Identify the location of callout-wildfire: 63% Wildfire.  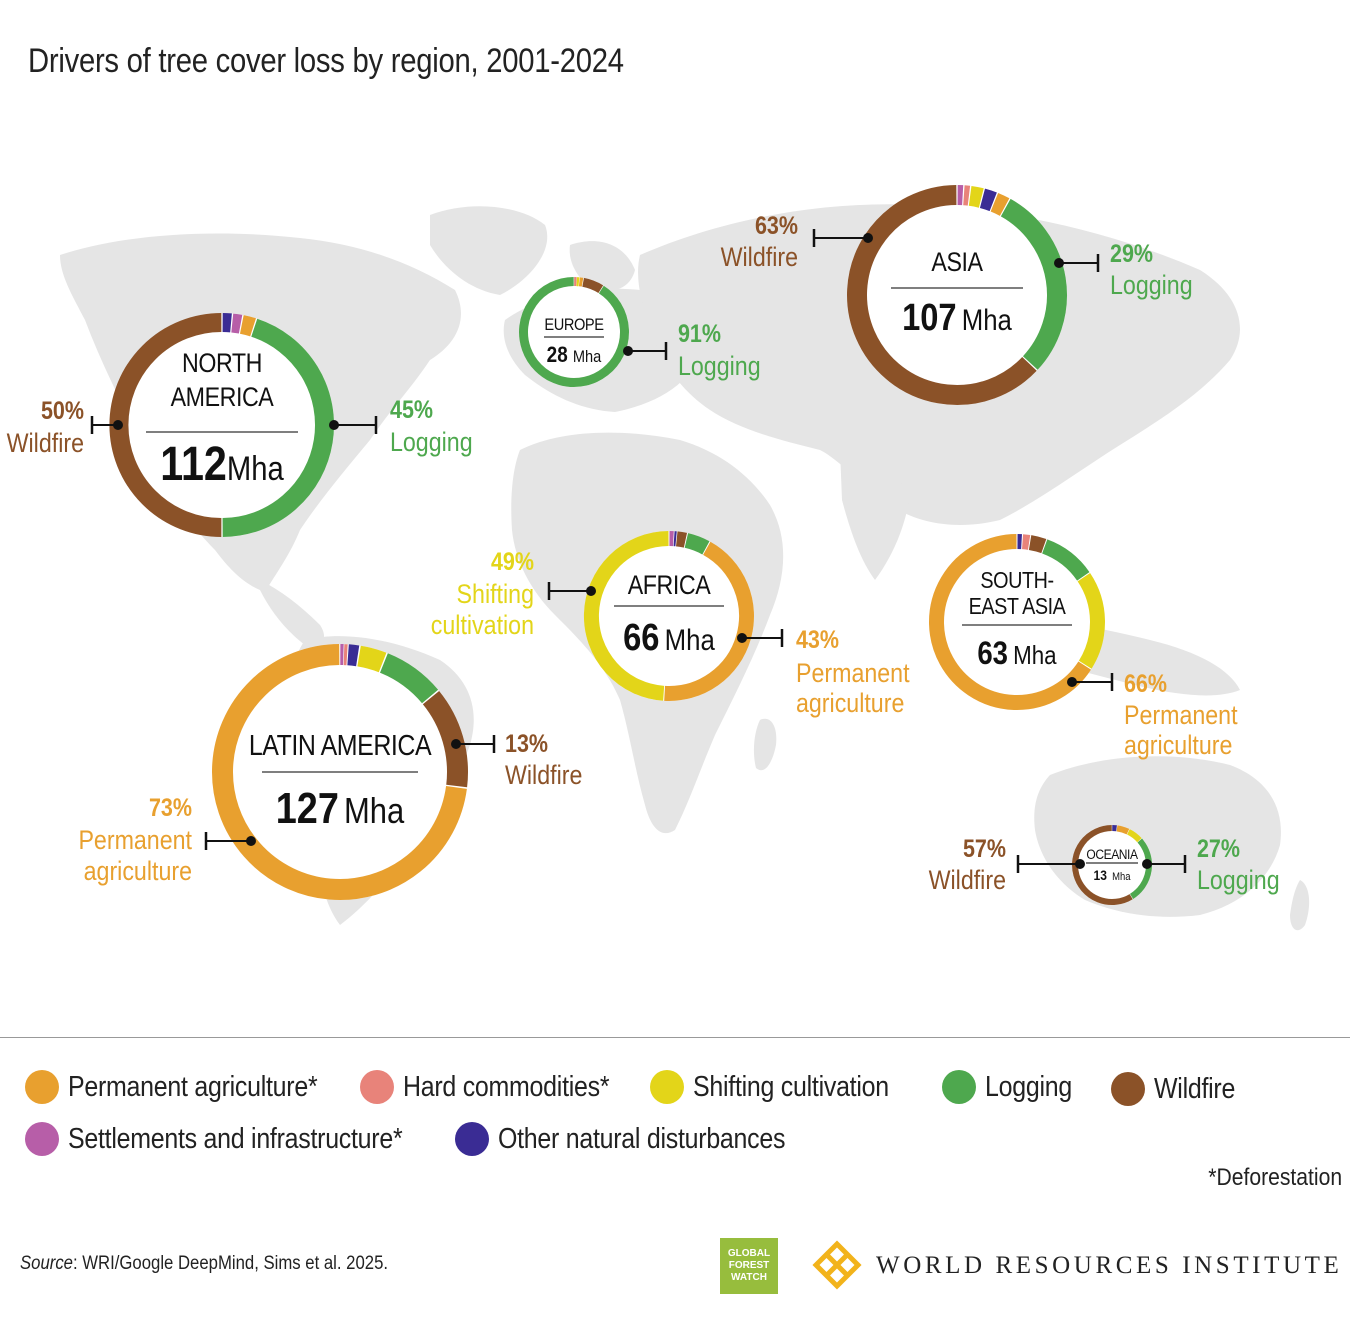
(797, 241).